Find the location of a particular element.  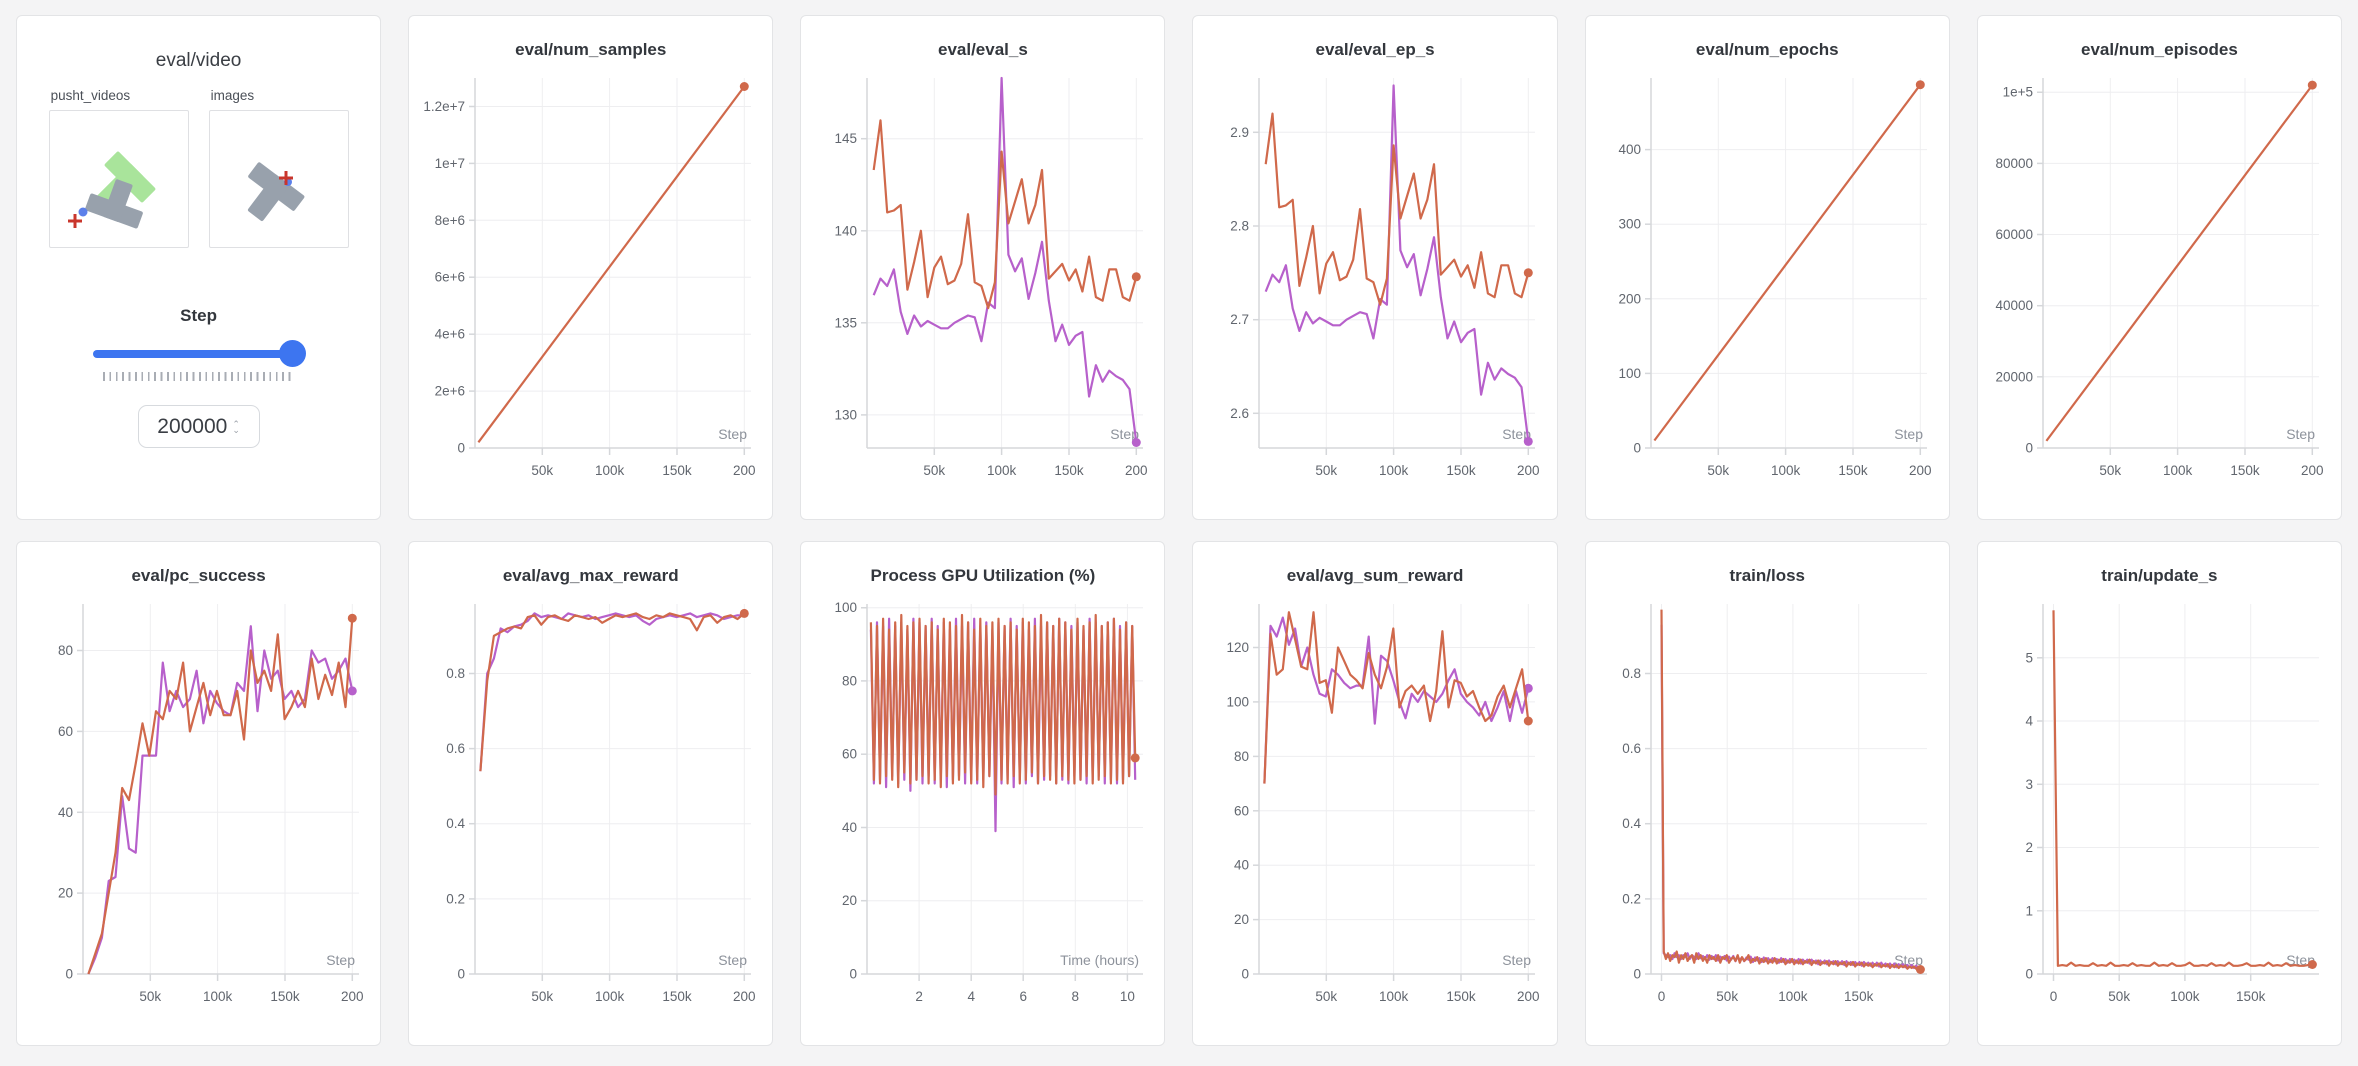

media-caption: images is located at coordinates (232, 95).